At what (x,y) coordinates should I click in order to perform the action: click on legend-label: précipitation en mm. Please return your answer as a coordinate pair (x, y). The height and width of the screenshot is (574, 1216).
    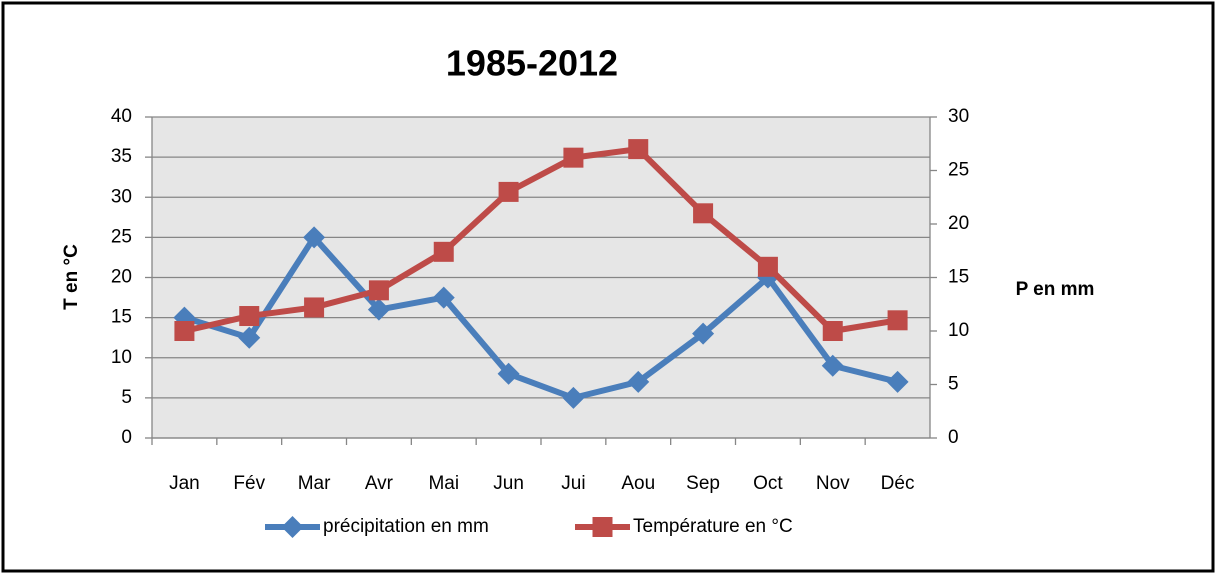
    Looking at the image, I should click on (406, 526).